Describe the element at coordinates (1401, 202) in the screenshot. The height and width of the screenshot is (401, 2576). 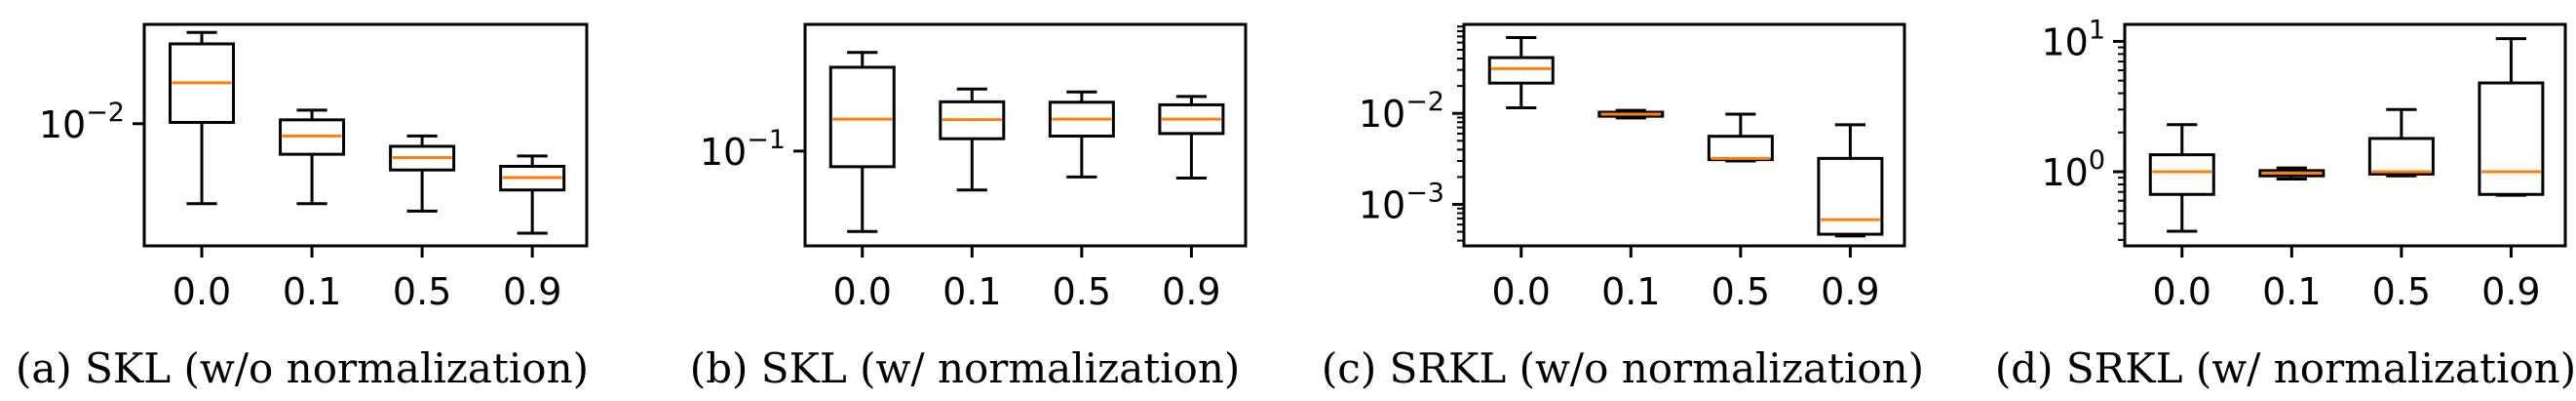
I see `y-tick-label: 10⁻³` at that location.